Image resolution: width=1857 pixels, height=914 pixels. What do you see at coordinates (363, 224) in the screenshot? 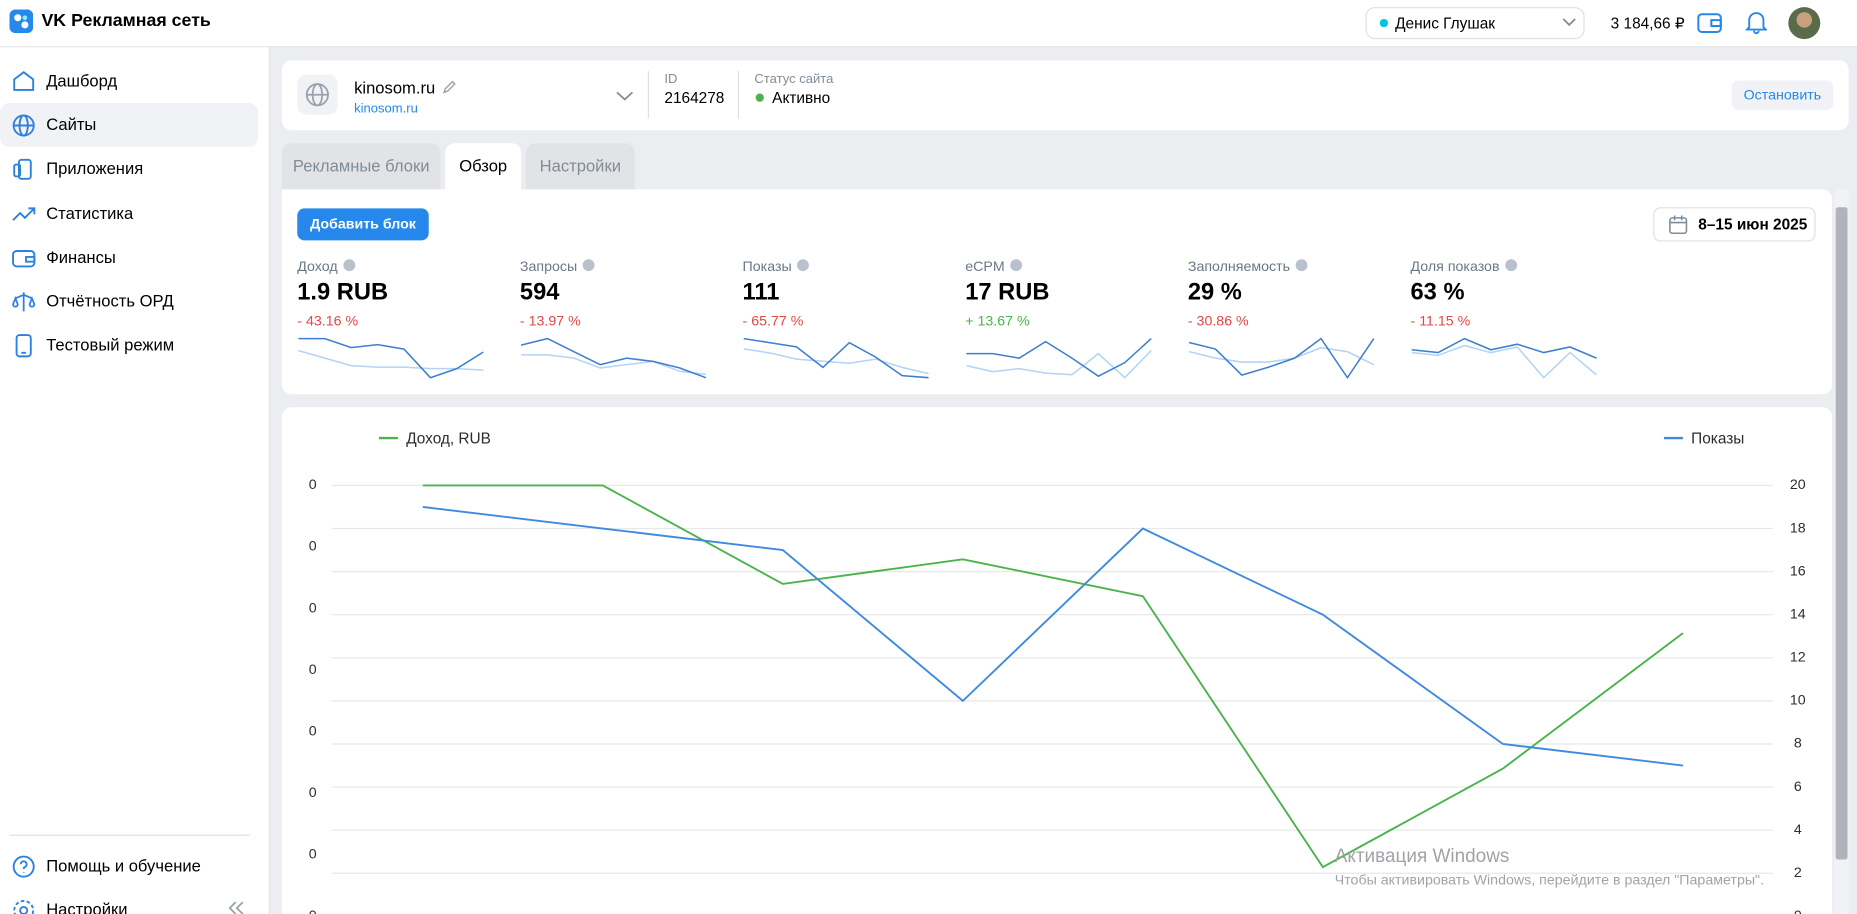
I see `add-block-button: Добавить блок` at bounding box center [363, 224].